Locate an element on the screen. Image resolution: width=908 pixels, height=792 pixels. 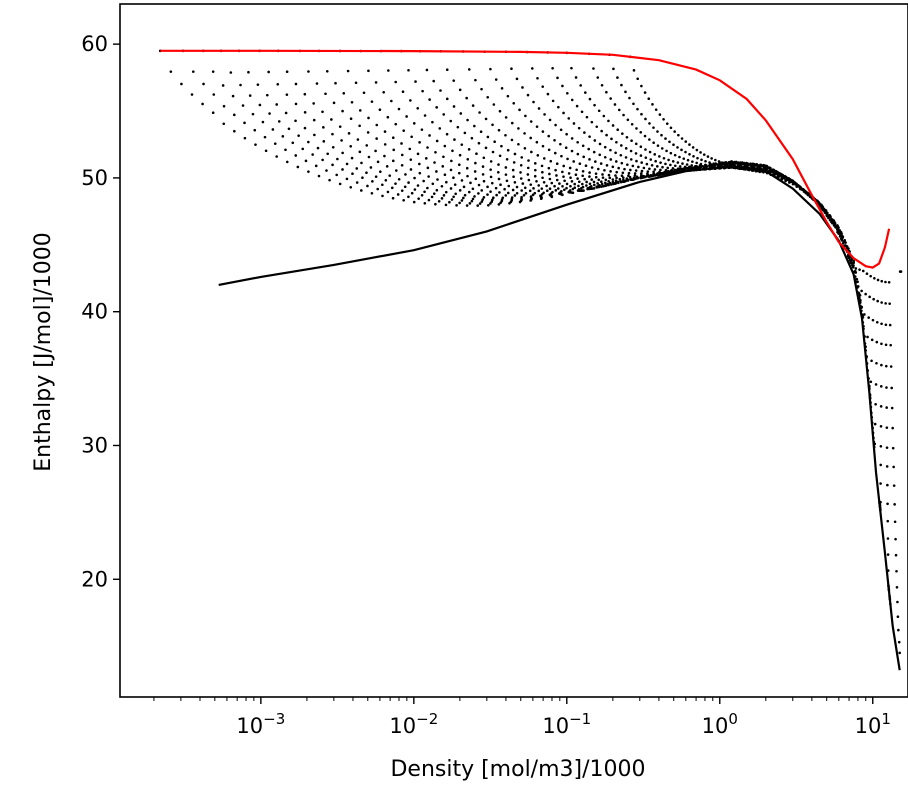
y-tick-label: 40 is located at coordinates (94, 312).